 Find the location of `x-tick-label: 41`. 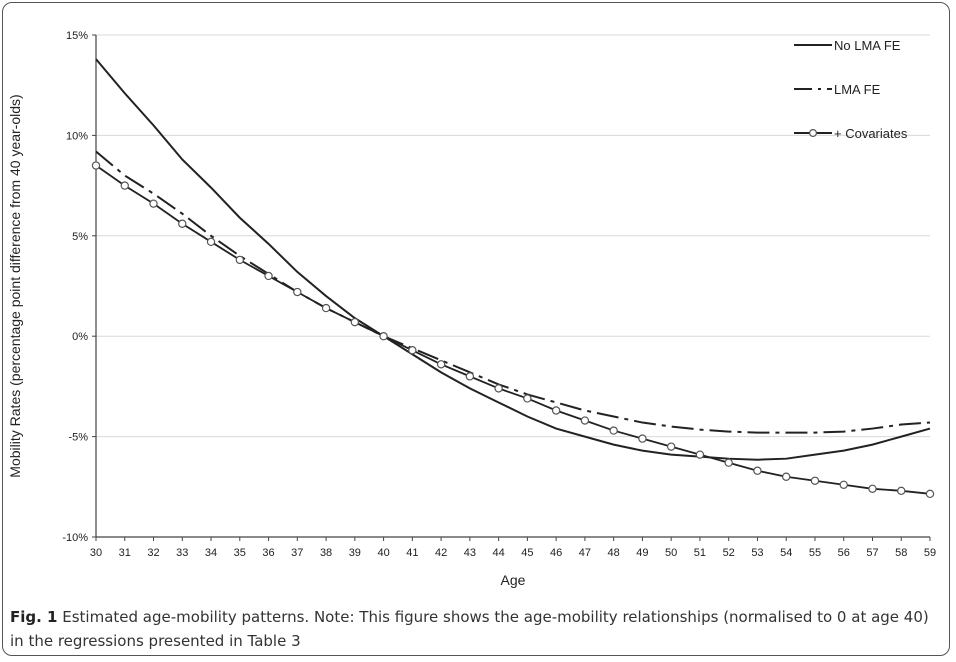

x-tick-label: 41 is located at coordinates (412, 553).